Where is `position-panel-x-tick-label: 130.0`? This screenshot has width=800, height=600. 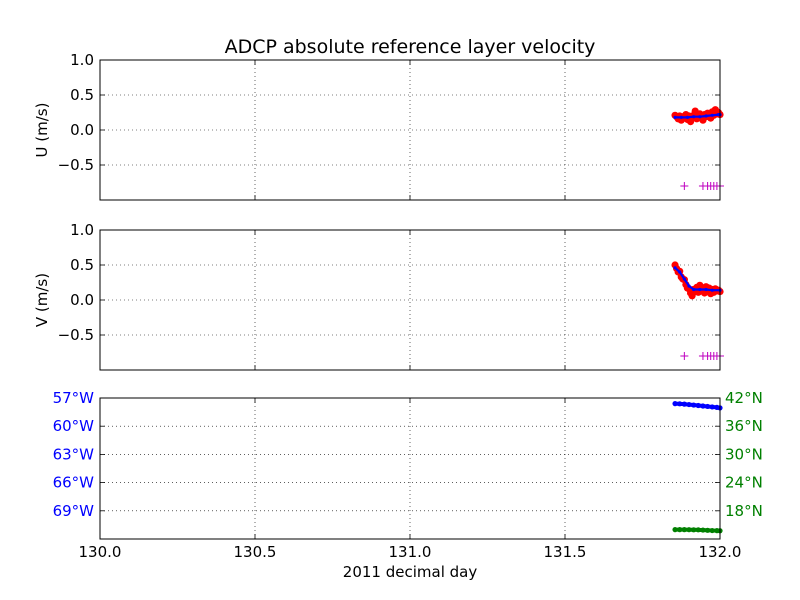 position-panel-x-tick-label: 130.0 is located at coordinates (100, 552).